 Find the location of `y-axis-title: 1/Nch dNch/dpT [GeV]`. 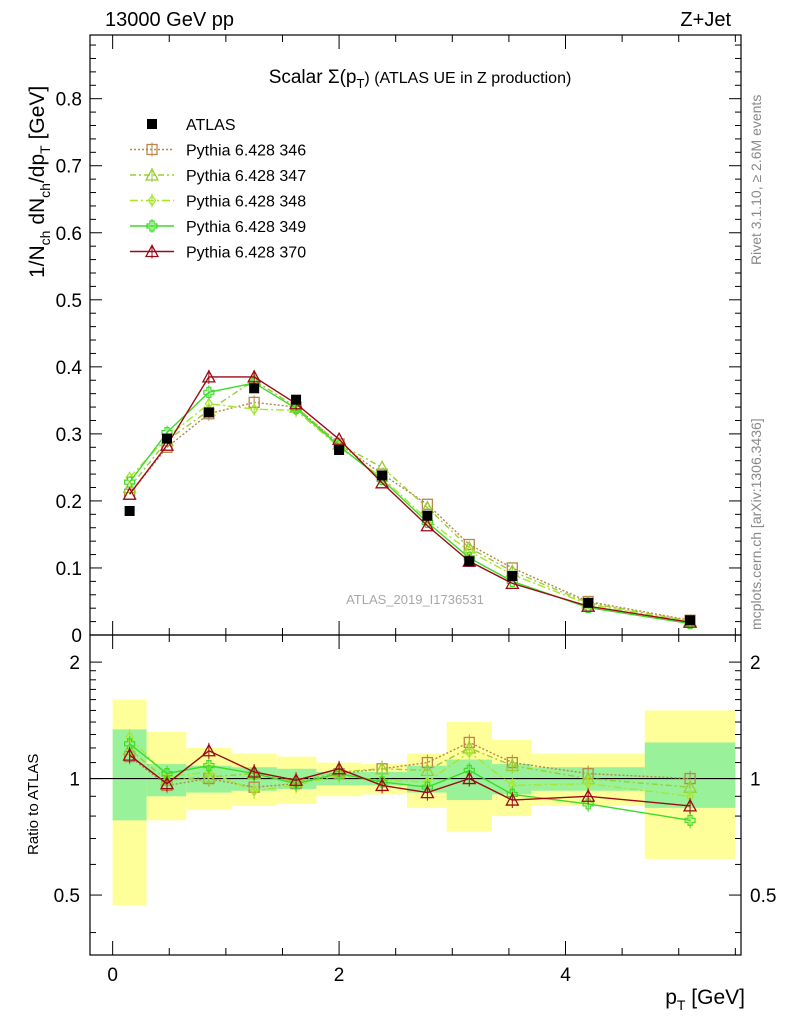

y-axis-title: 1/Nch dNch/dpT [GeV] is located at coordinates (39, 182).